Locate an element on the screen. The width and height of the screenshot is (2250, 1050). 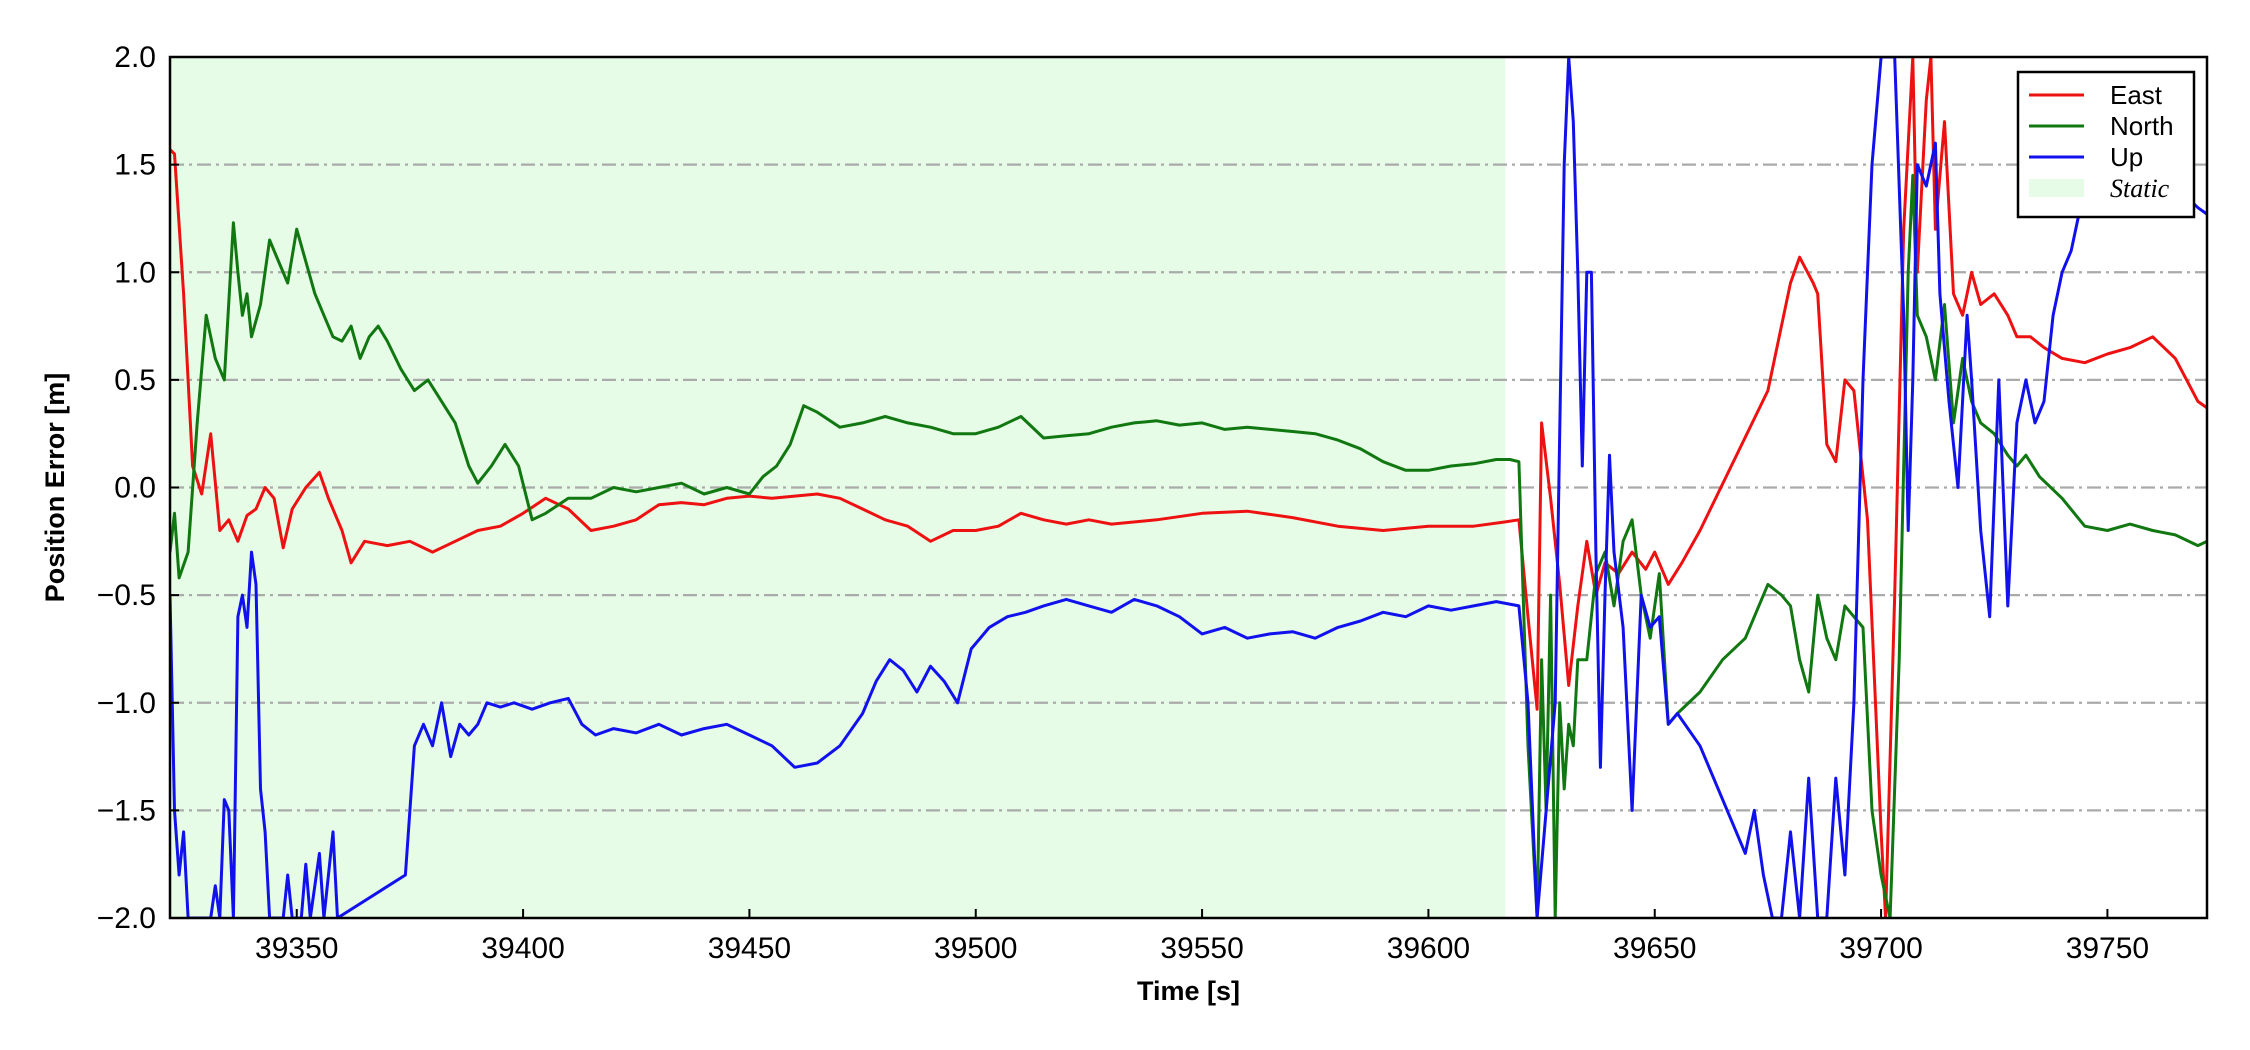
x-tick-label: 39500 is located at coordinates (975, 948).